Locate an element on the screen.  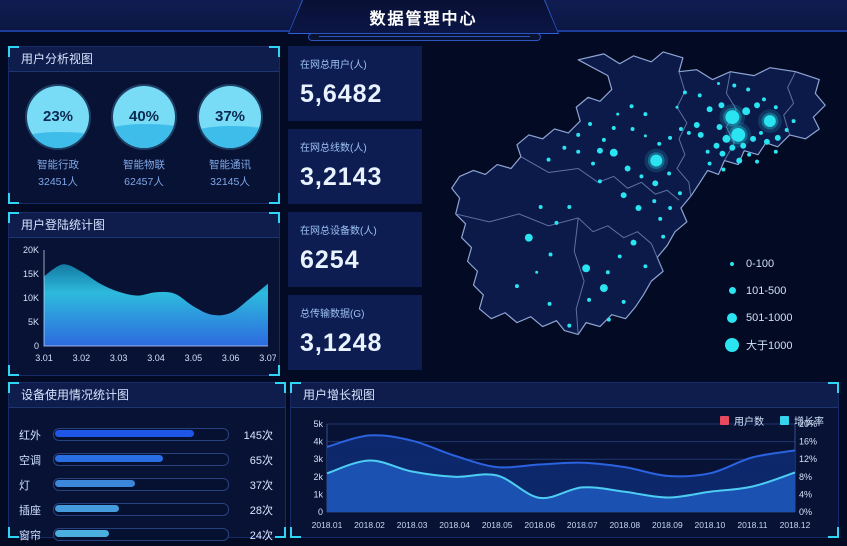
map-legend-item: 101-500 is located at coordinates (760, 290).